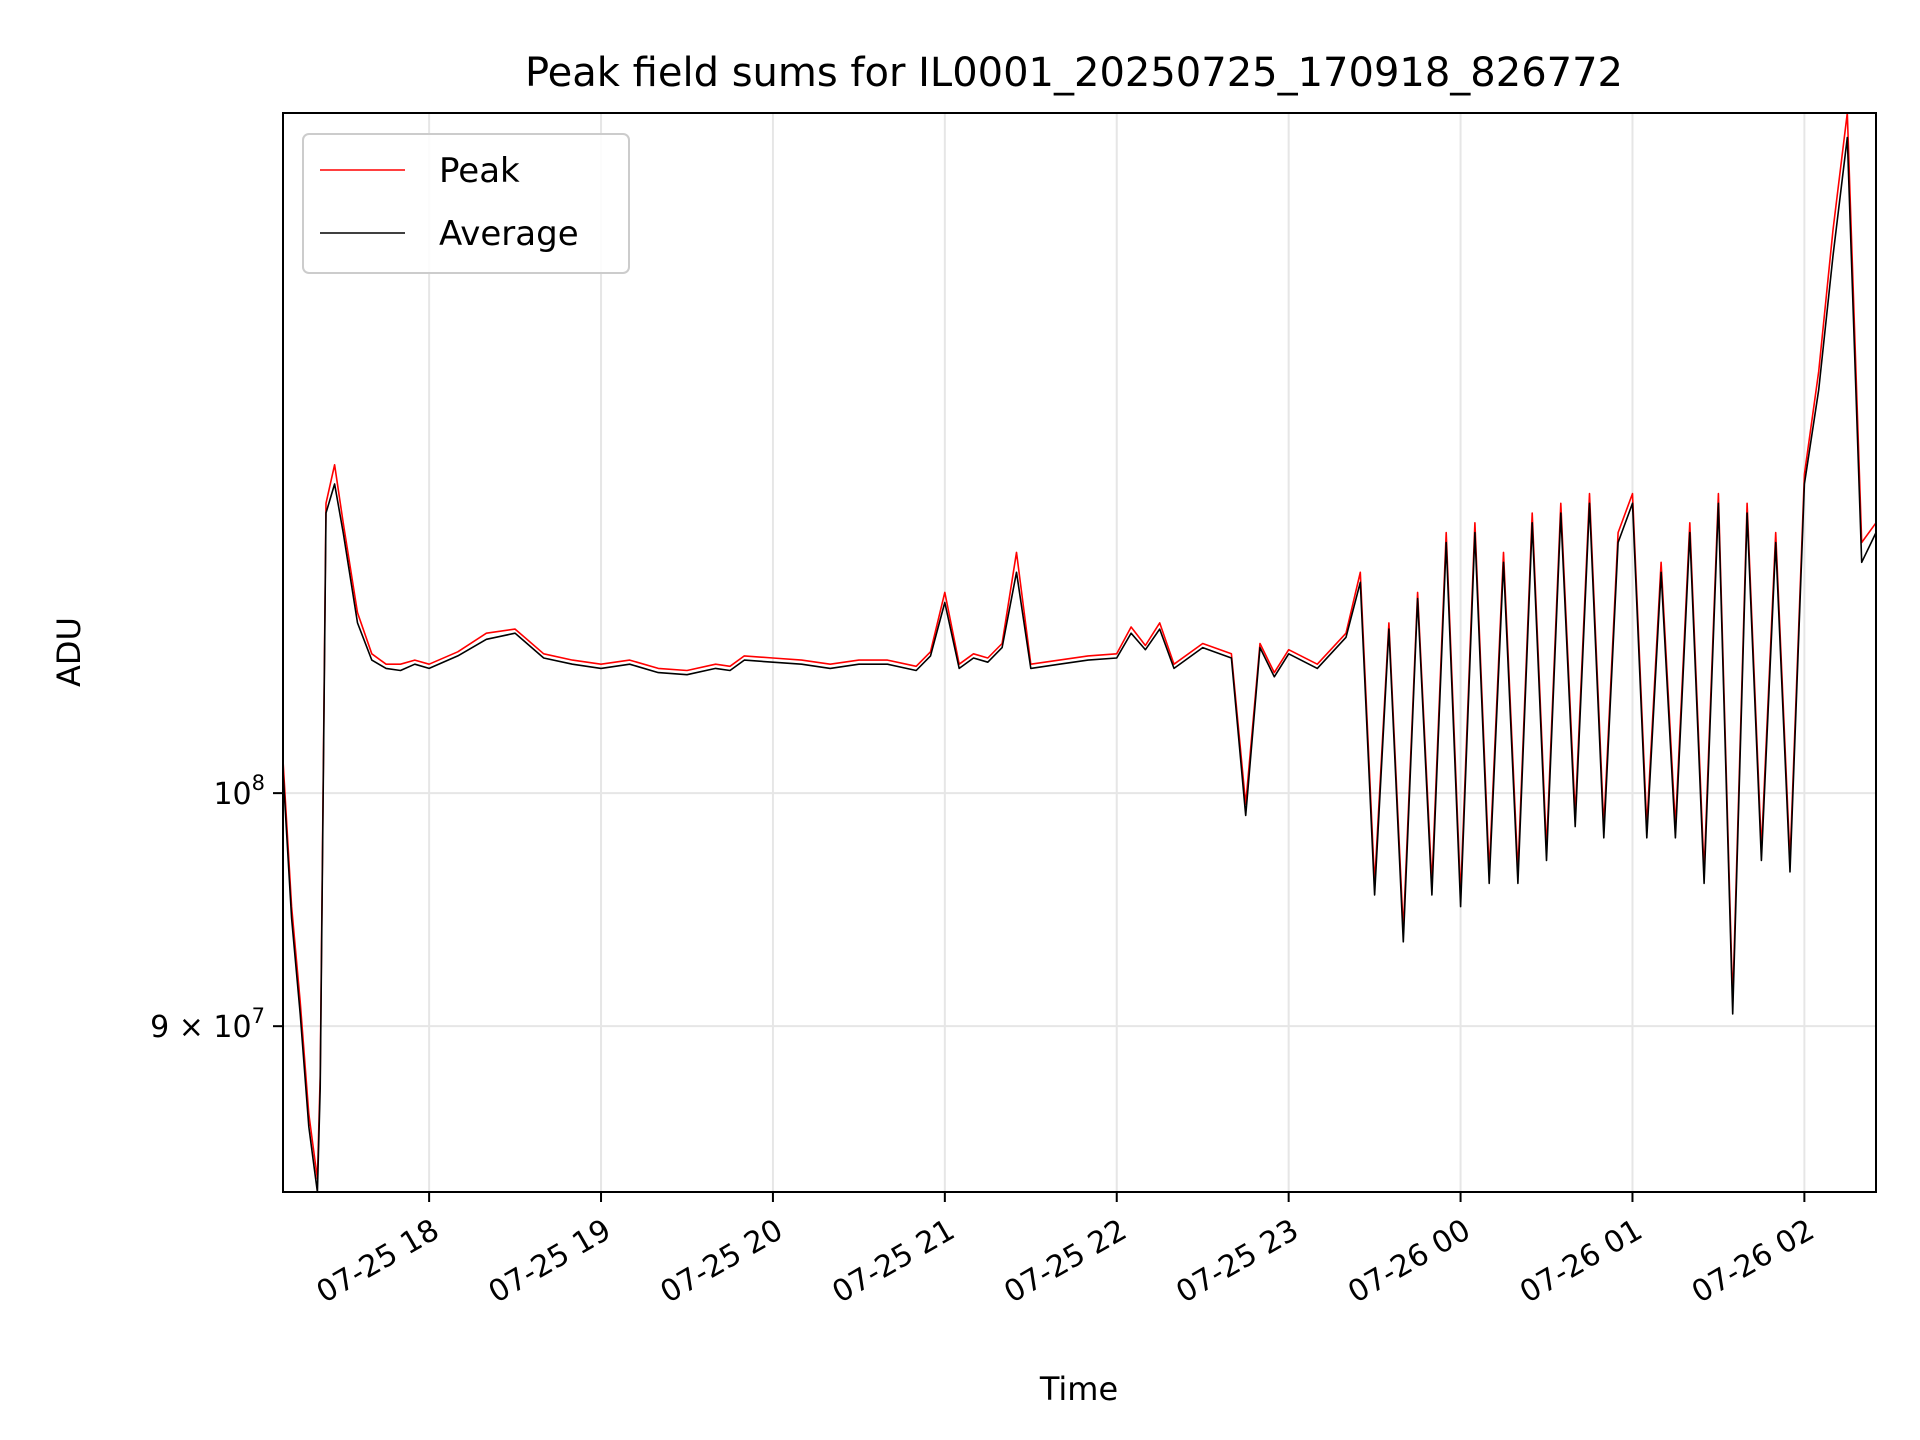 The width and height of the screenshot is (1920, 1440). Describe the element at coordinates (239, 791) in the screenshot. I see `y-tick-label: 108` at that location.